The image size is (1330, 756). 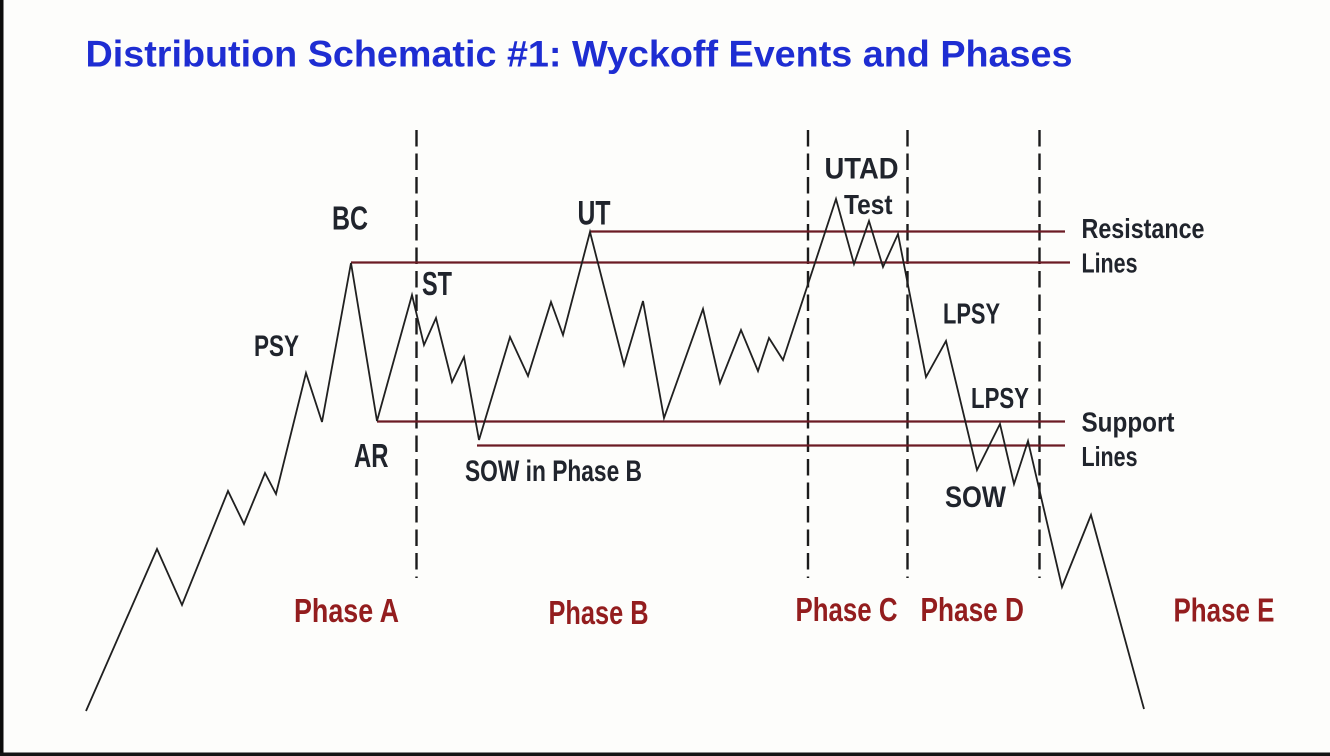 I want to click on svg-text: Phase D, so click(x=973, y=609).